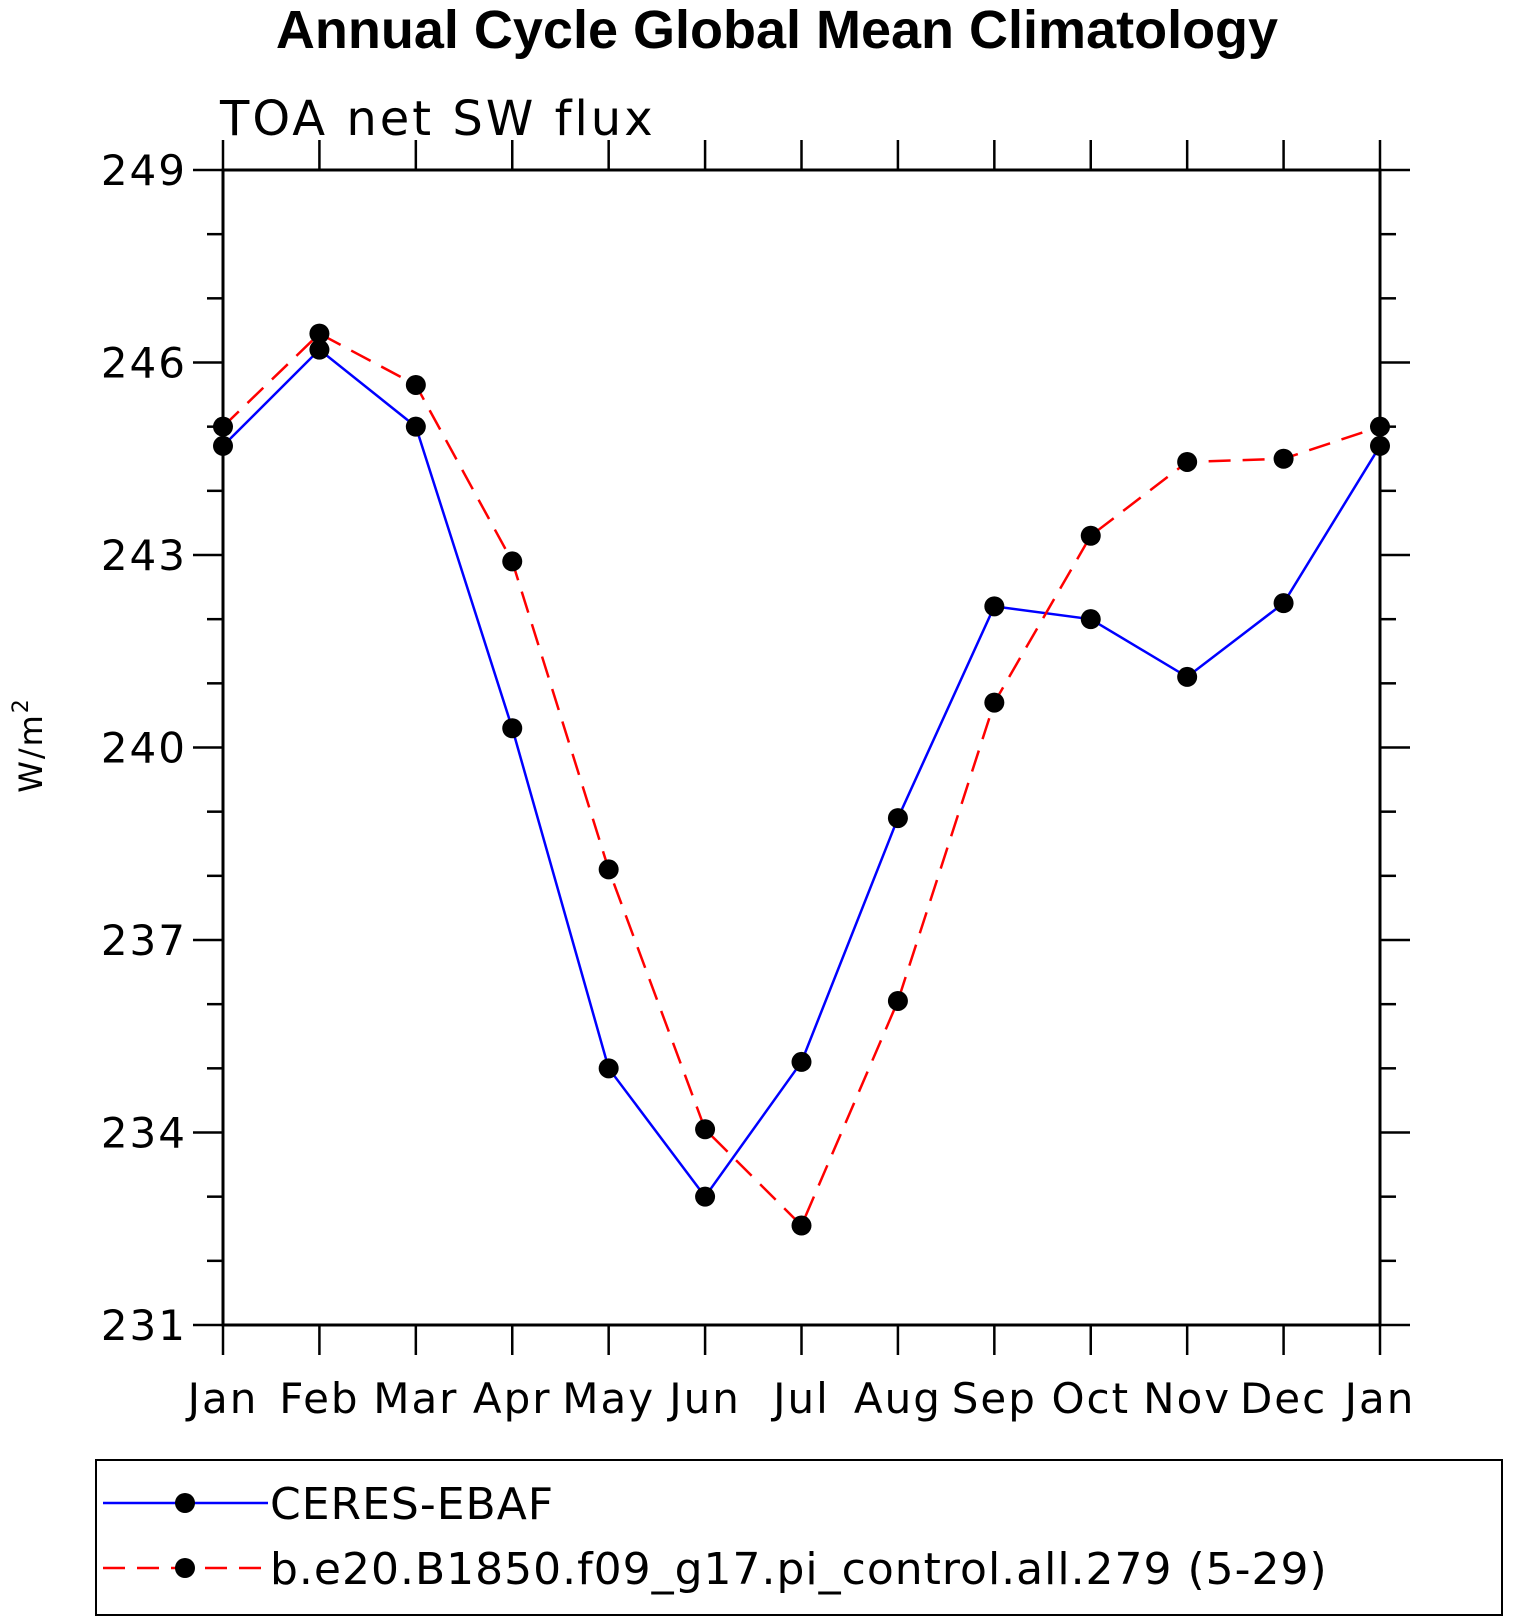 Image resolution: width=1513 pixels, height=1620 pixels. What do you see at coordinates (1090, 1398) in the screenshot?
I see `x-tick-label: Oct` at bounding box center [1090, 1398].